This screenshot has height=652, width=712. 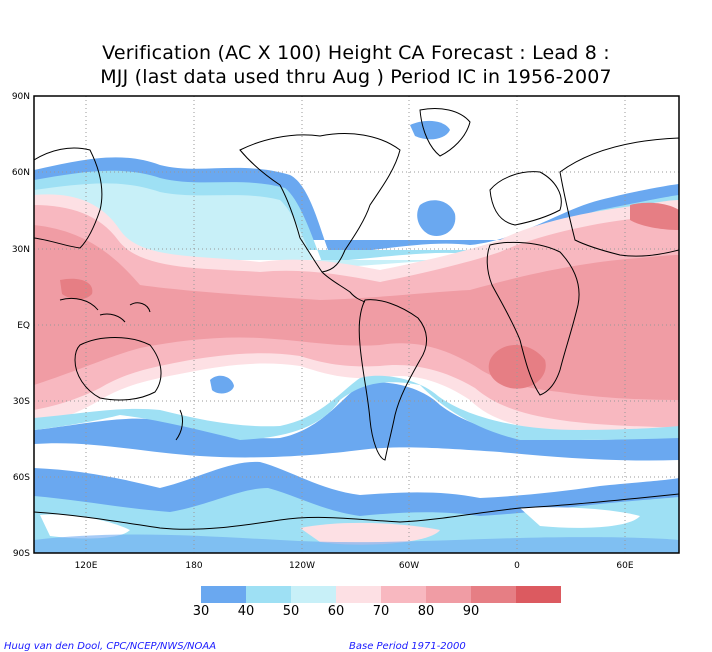 What do you see at coordinates (343, 287) in the screenshot?
I see `coast-central-america` at bounding box center [343, 287].